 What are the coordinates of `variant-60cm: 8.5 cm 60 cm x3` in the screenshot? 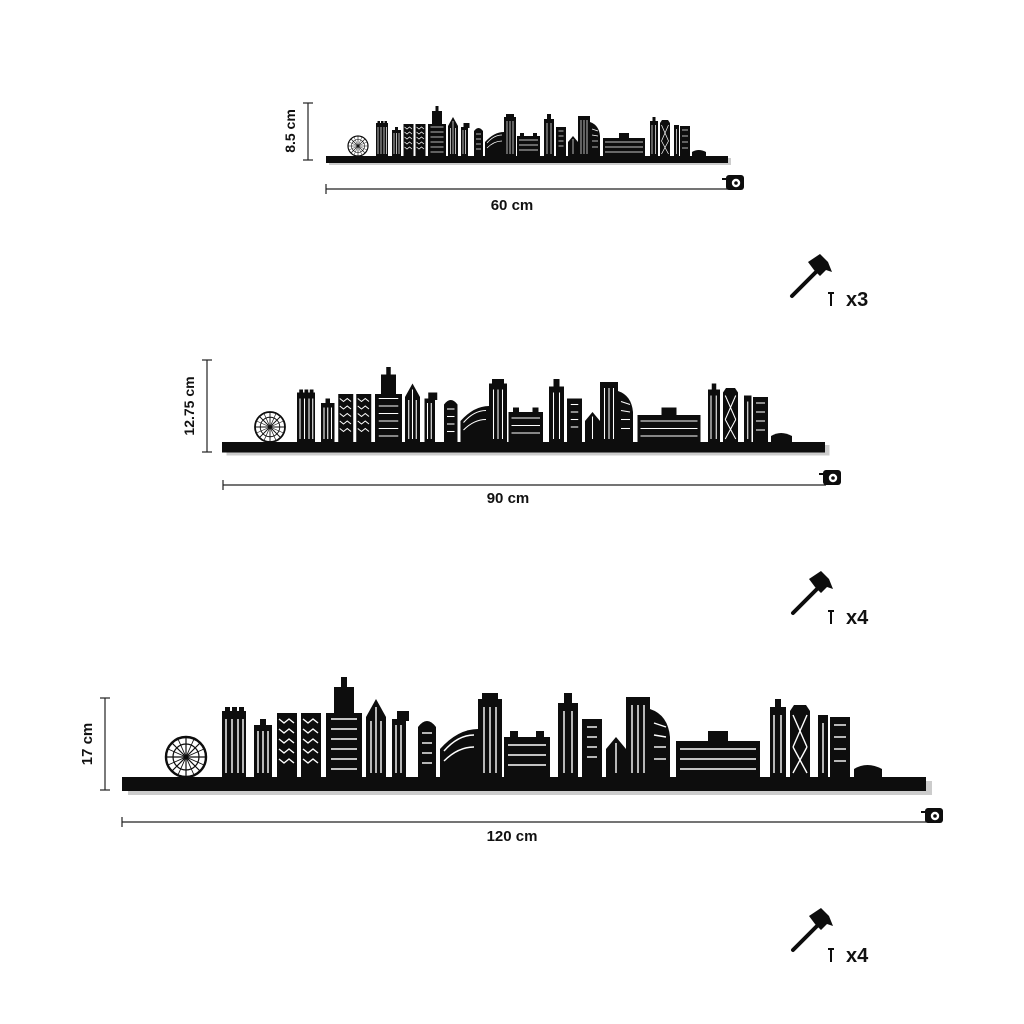 It's located at (575, 206).